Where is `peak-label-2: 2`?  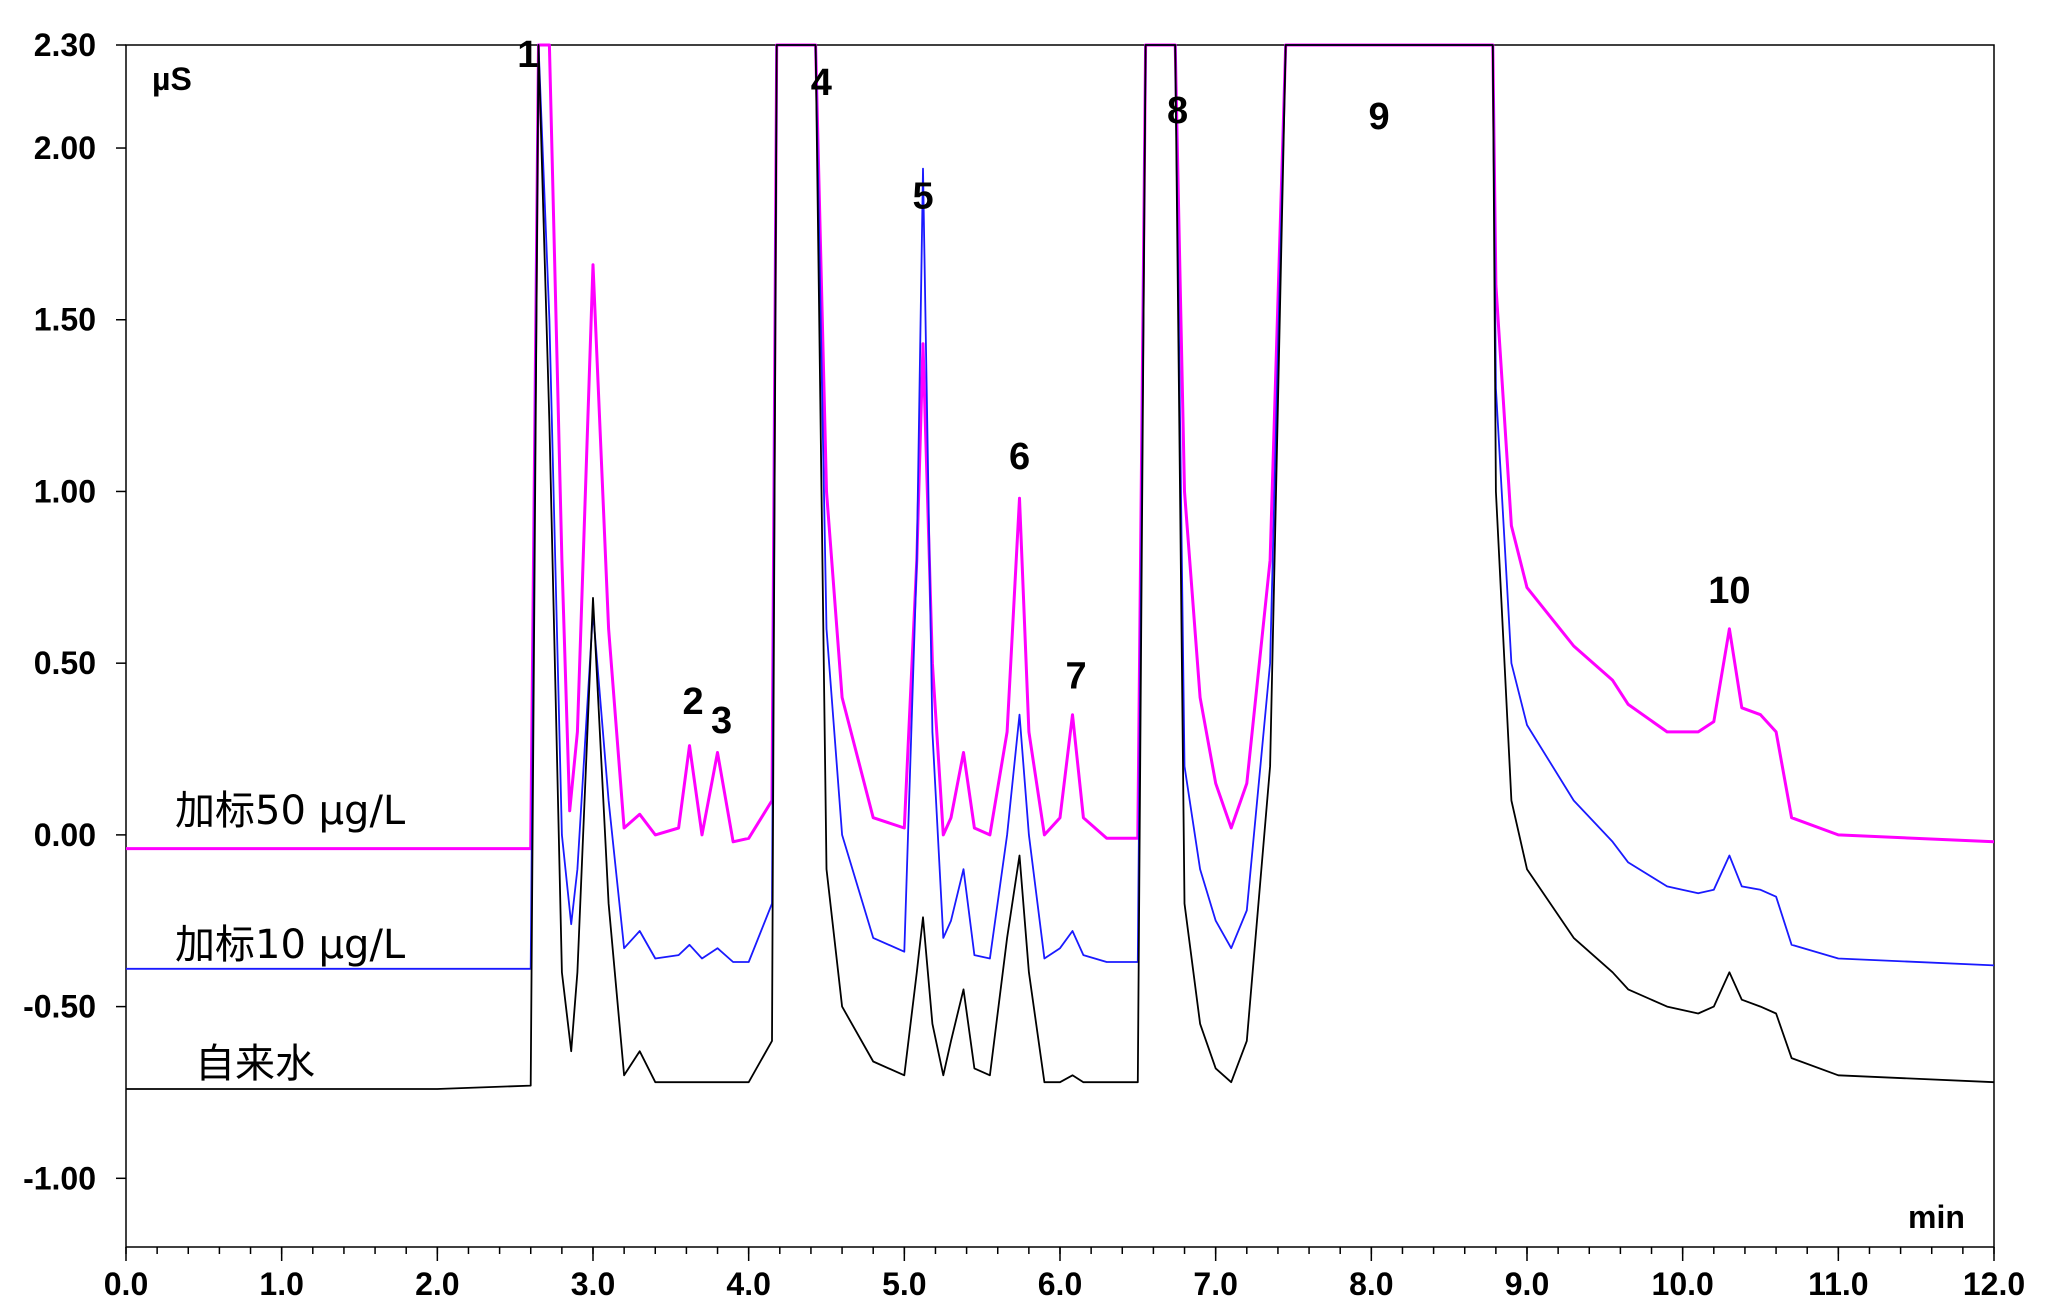 peak-label-2: 2 is located at coordinates (692, 702).